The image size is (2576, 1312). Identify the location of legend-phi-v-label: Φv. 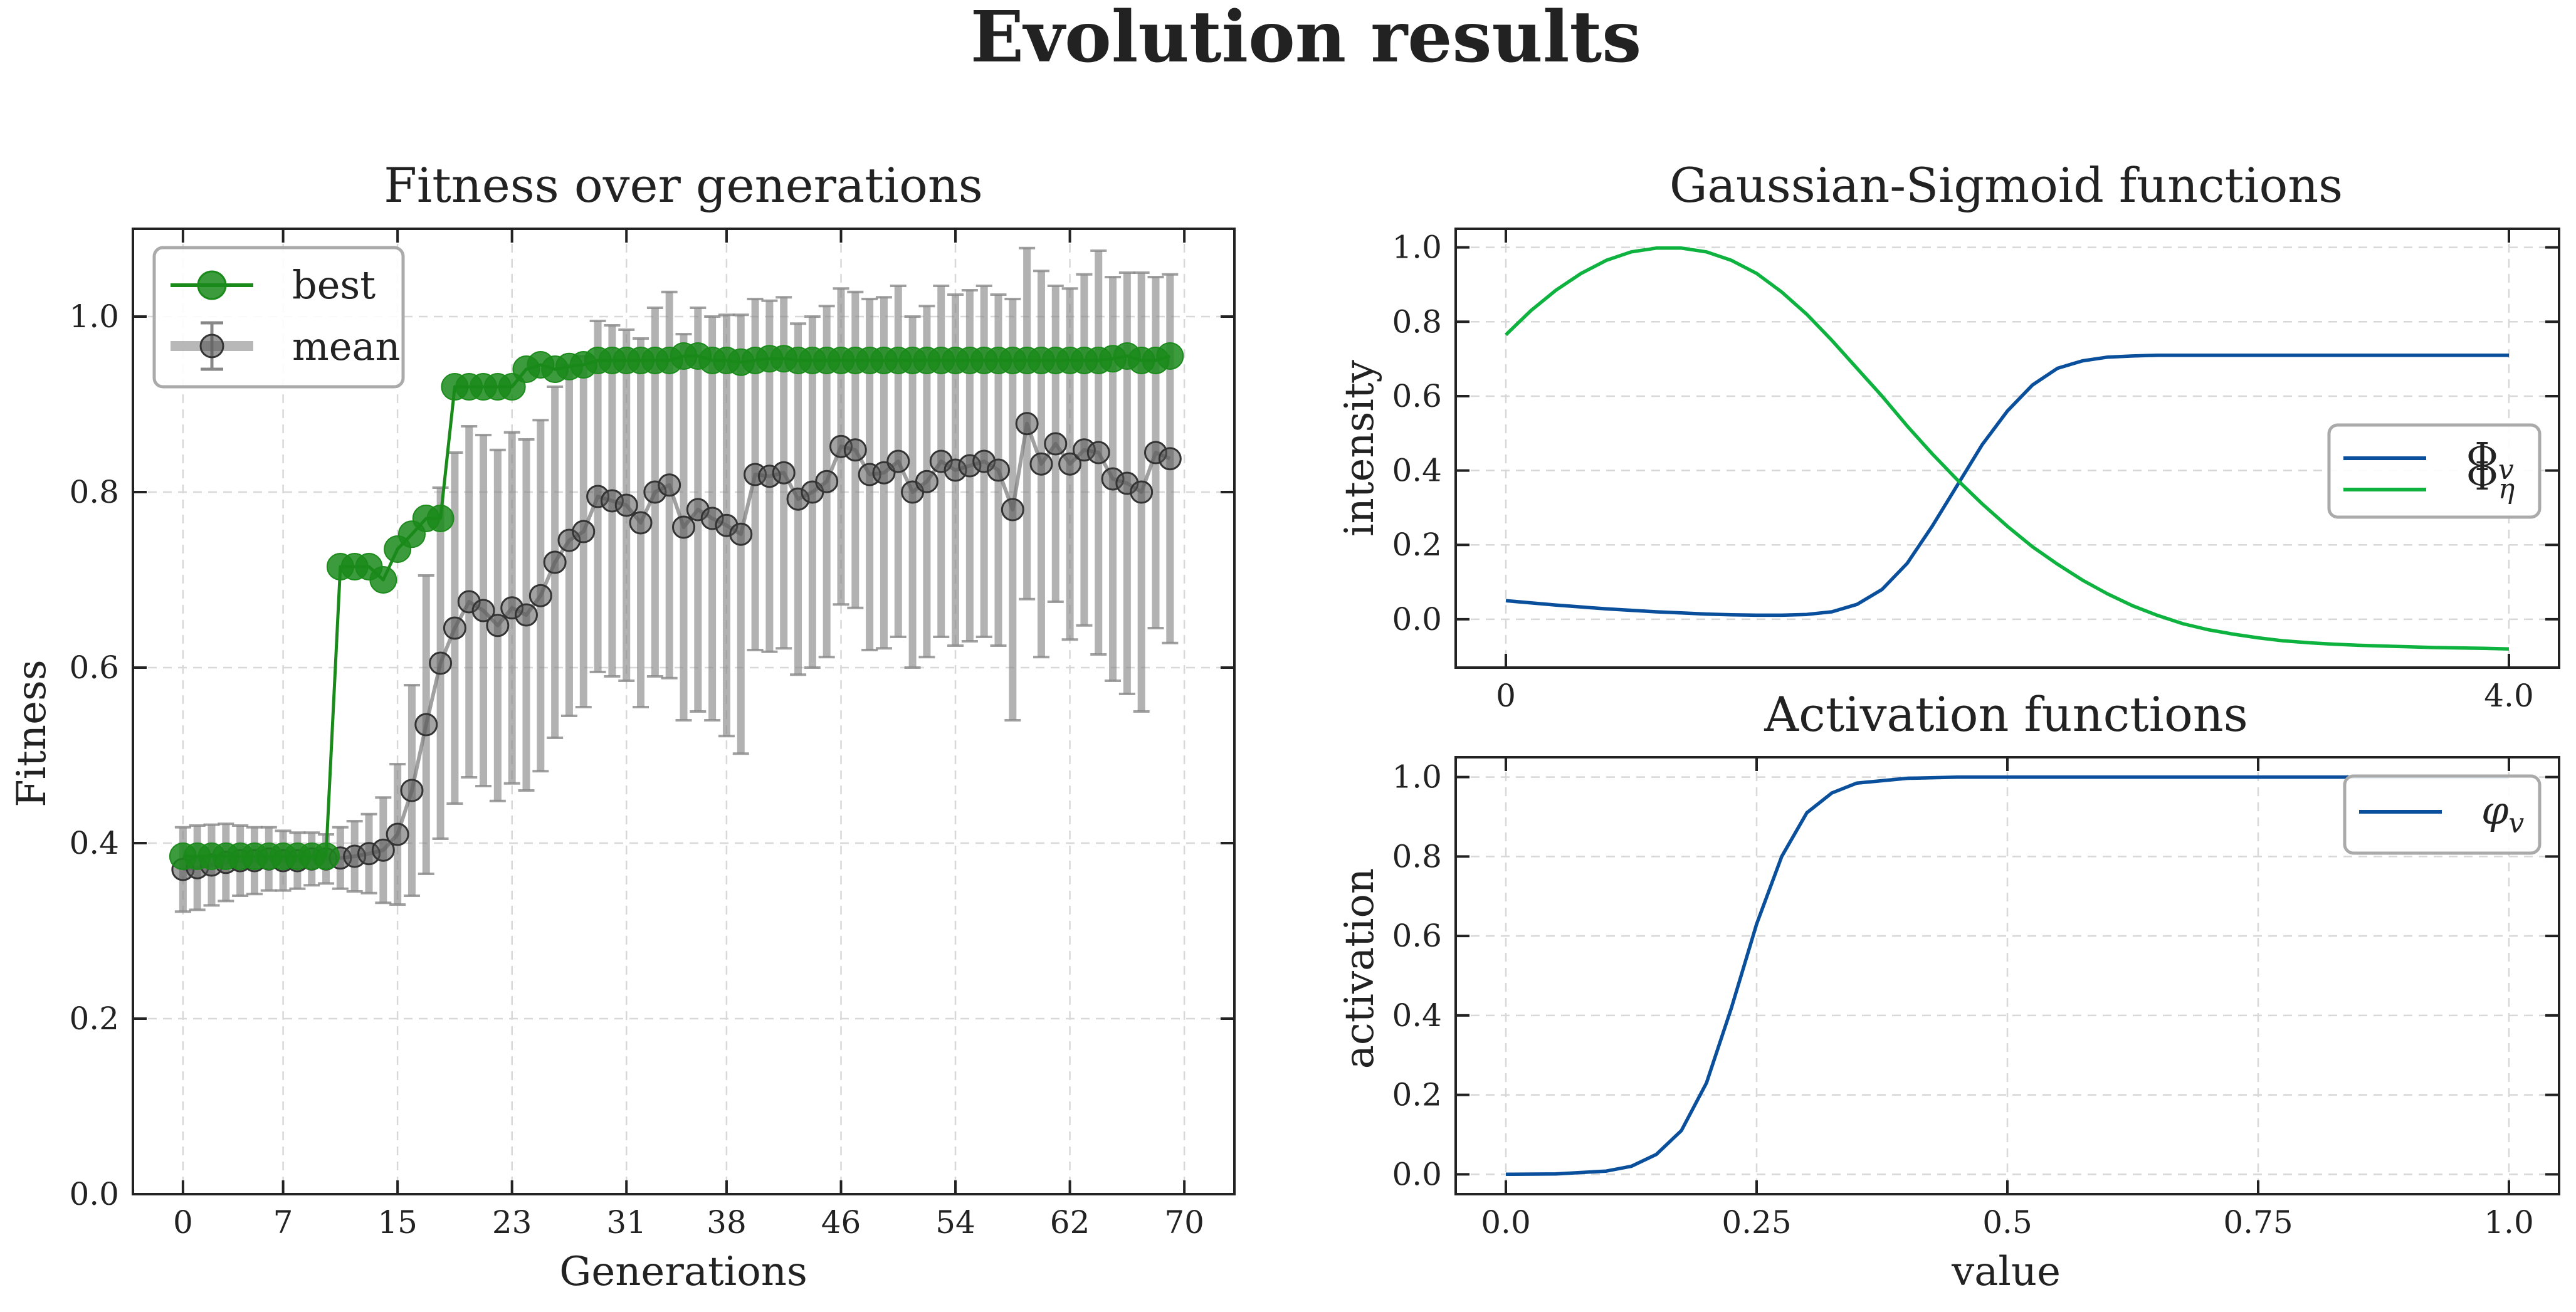
(2490, 460).